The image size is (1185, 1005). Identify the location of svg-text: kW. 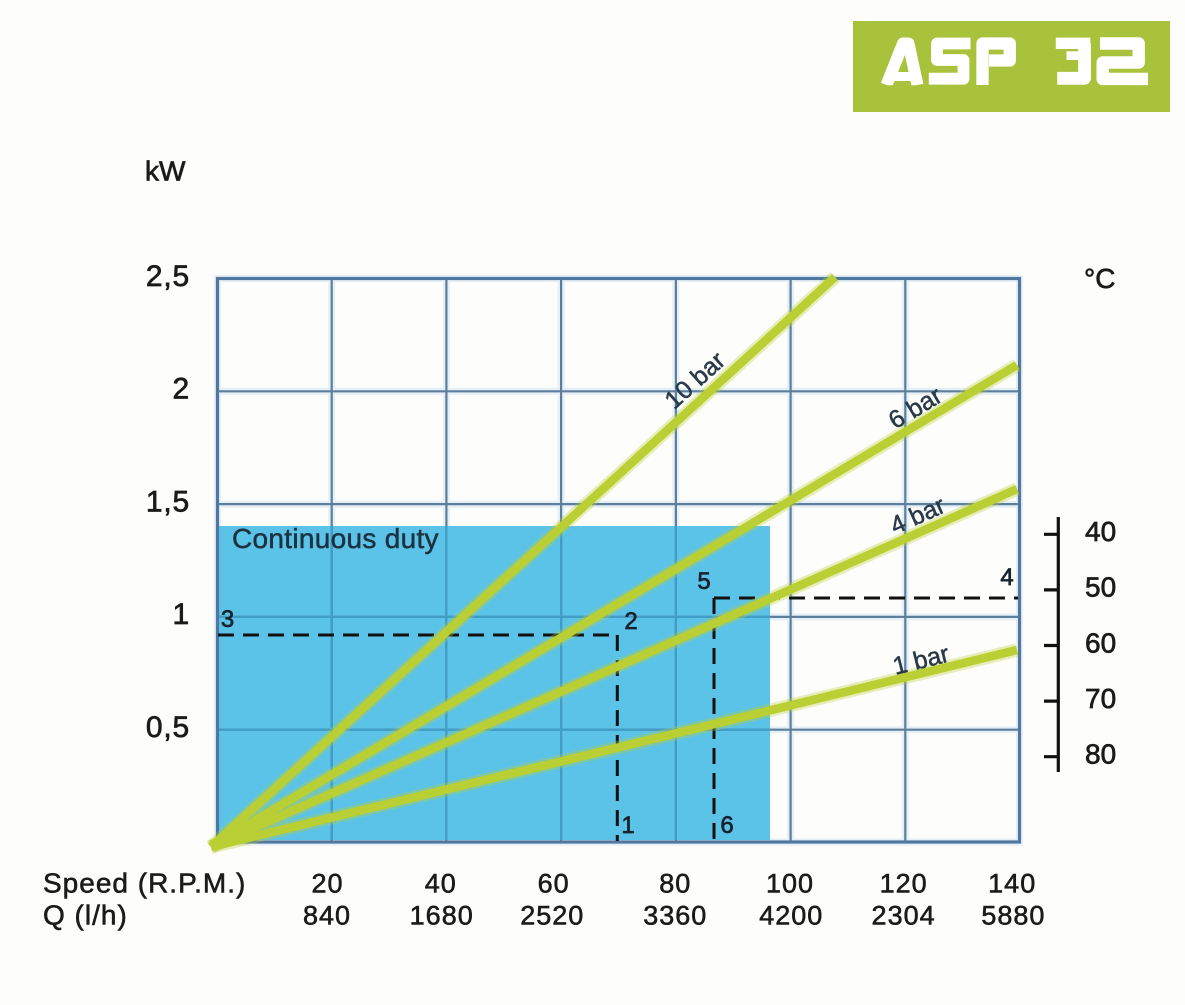
(165, 171).